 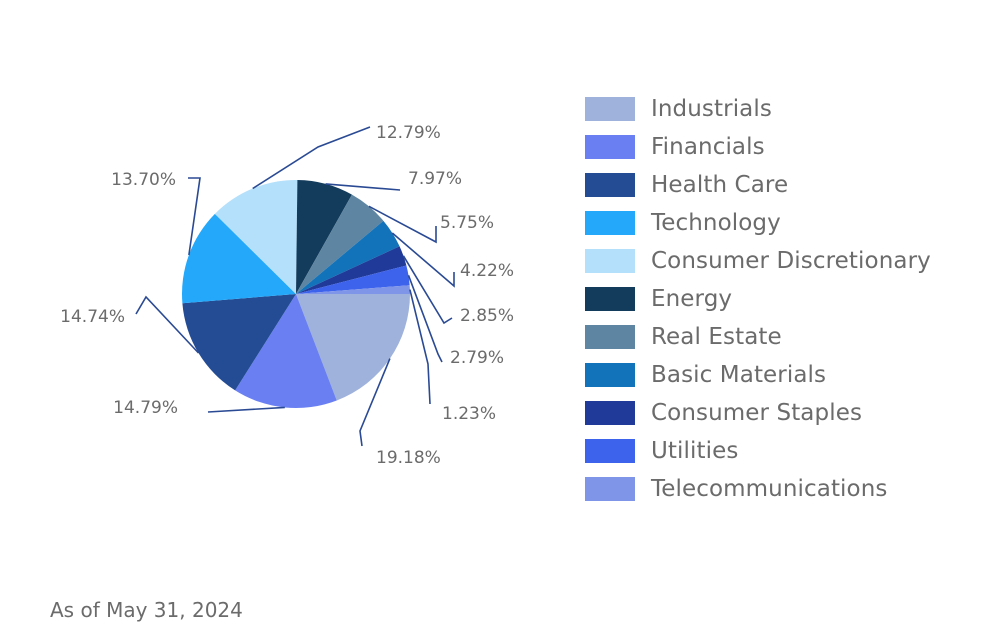 I want to click on legend-item: Industrials, so click(x=758, y=109).